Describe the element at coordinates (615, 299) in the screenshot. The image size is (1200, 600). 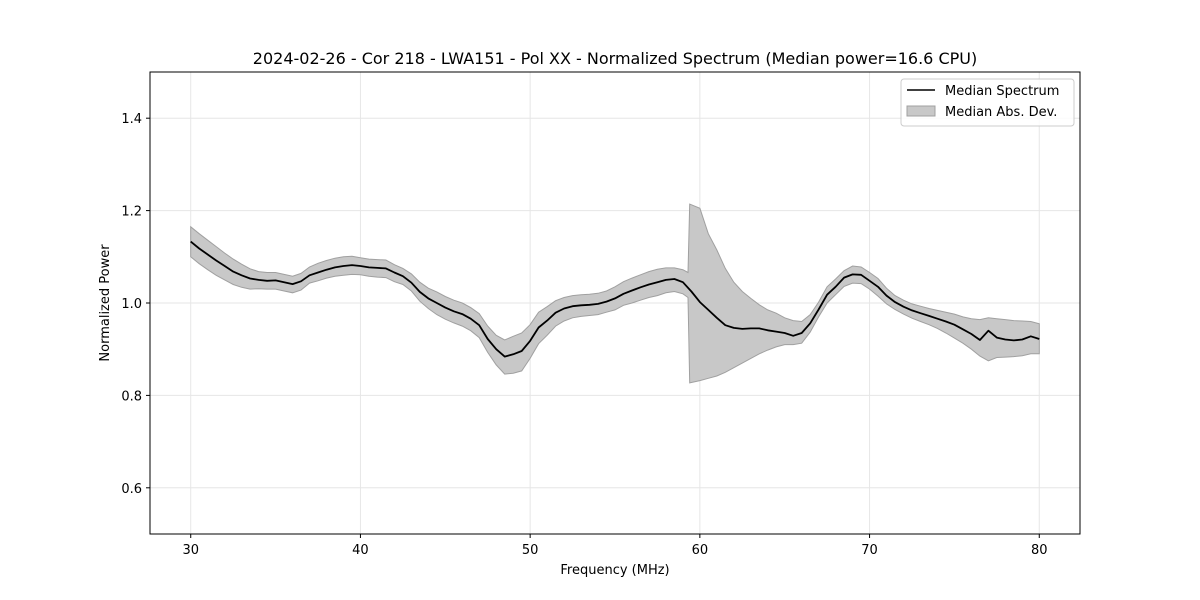
I see `median-spectrum-line` at that location.